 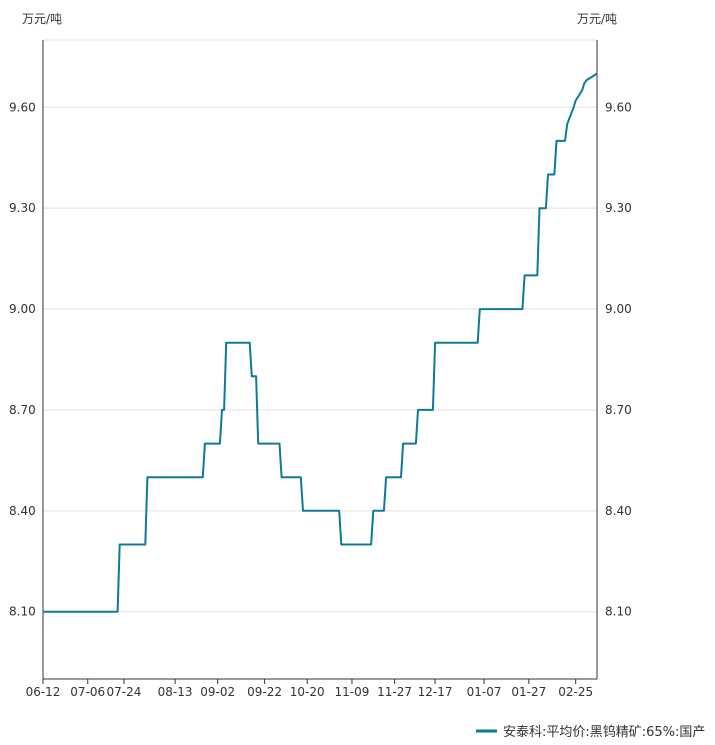 I want to click on legend: 安泰科:平均价:黑钨精矿:65%:国产, so click(x=590, y=732).